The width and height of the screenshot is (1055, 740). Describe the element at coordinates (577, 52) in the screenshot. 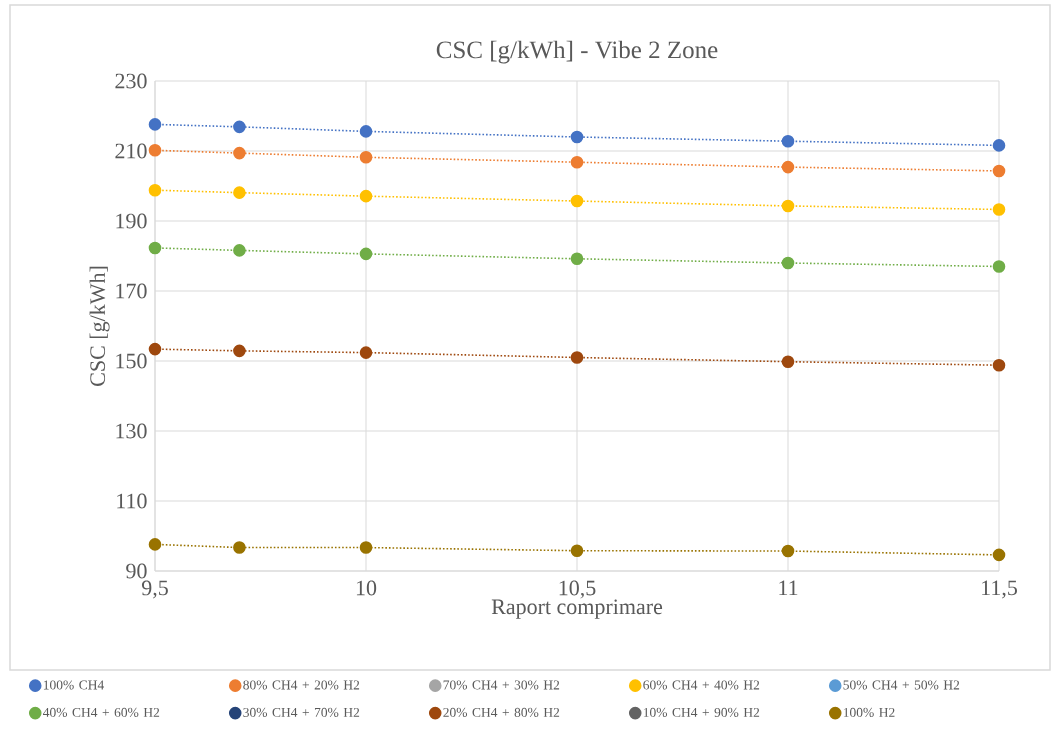

I see `chart-title: CSC [g/kWh] - Vibe 2 Zone` at that location.